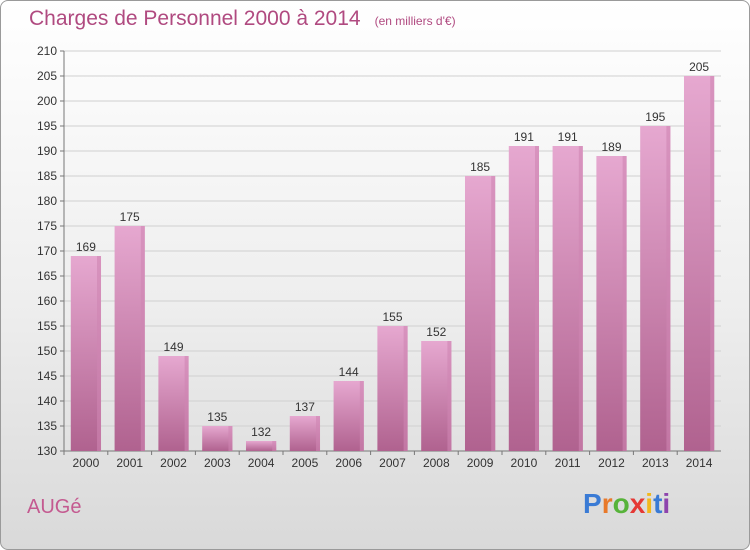  Describe the element at coordinates (47, 126) in the screenshot. I see `y-tick-label: 195` at that location.